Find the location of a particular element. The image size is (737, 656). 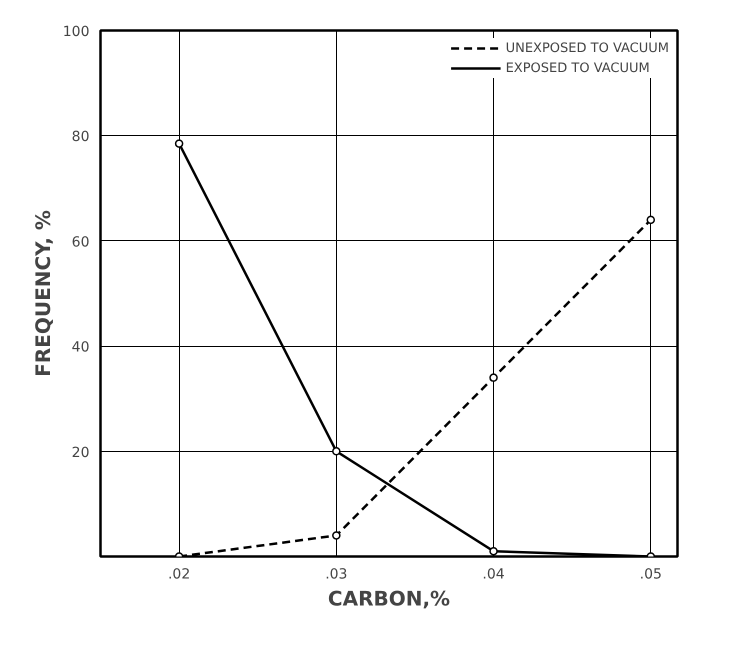

x-tick-label: .04 is located at coordinates (493, 574).